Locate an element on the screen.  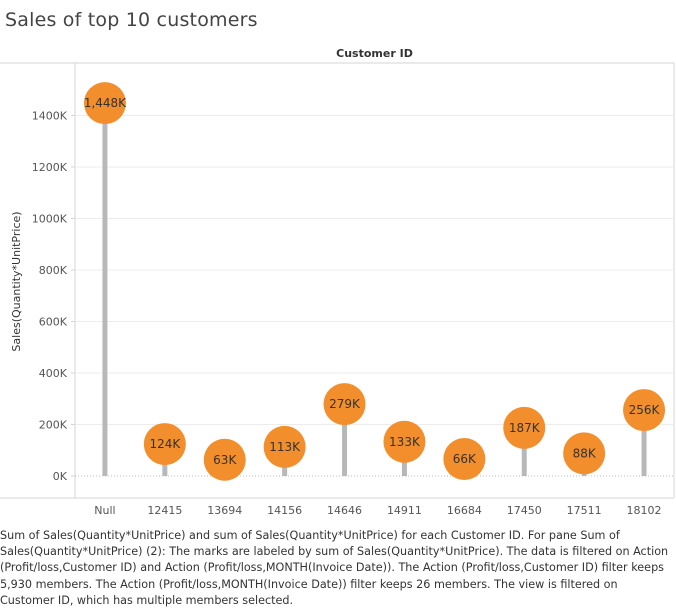
x-tick-label: 14911 is located at coordinates (404, 510).